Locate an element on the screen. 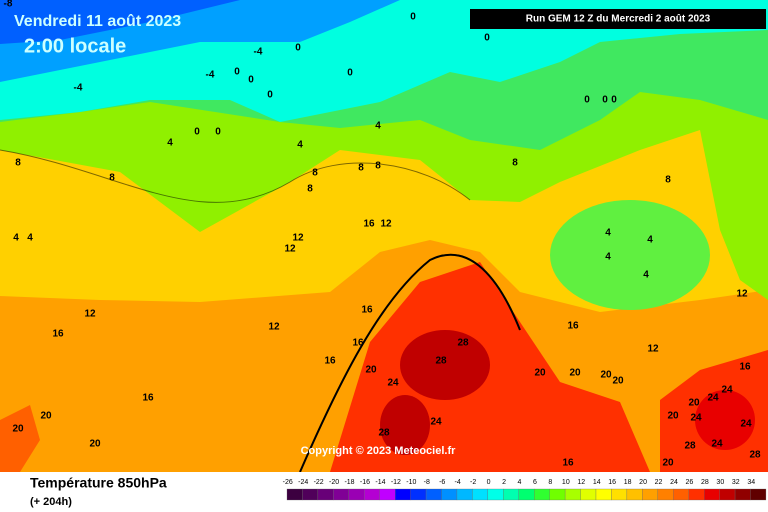 The height and width of the screenshot is (512, 768). legend-label: 12 is located at coordinates (581, 482).